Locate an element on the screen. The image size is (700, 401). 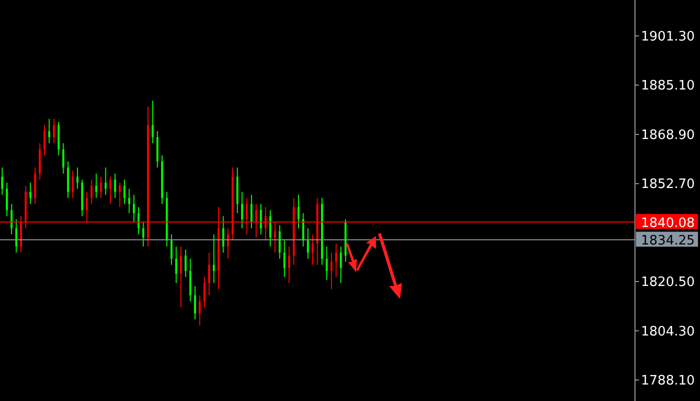
ref-line-label: 1834.25 is located at coordinates (668, 241).